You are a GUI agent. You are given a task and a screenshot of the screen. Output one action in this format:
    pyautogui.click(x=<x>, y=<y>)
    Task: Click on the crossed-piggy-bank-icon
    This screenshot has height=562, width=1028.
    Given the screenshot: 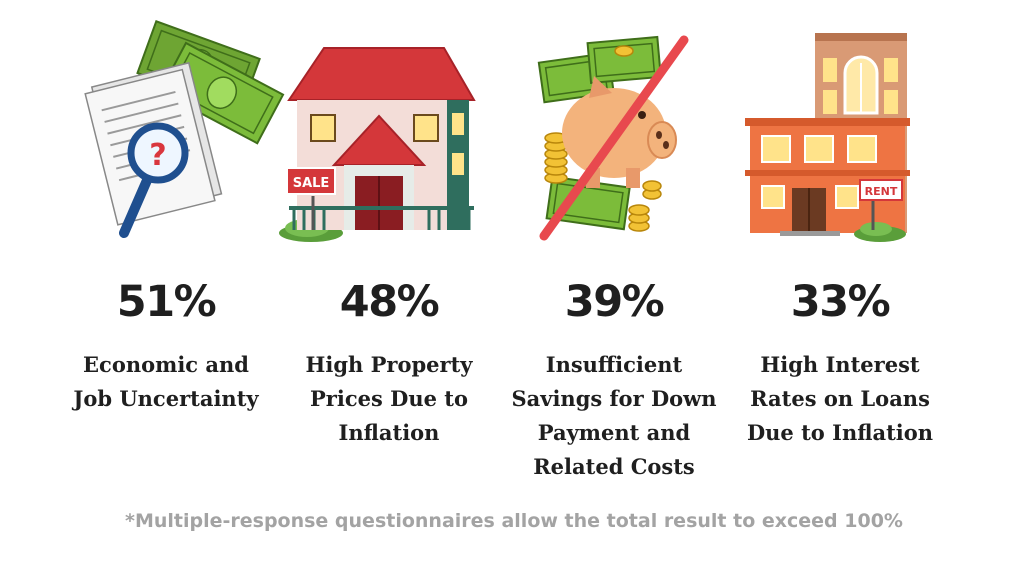 What is the action you would take?
    pyautogui.click(x=613, y=138)
    